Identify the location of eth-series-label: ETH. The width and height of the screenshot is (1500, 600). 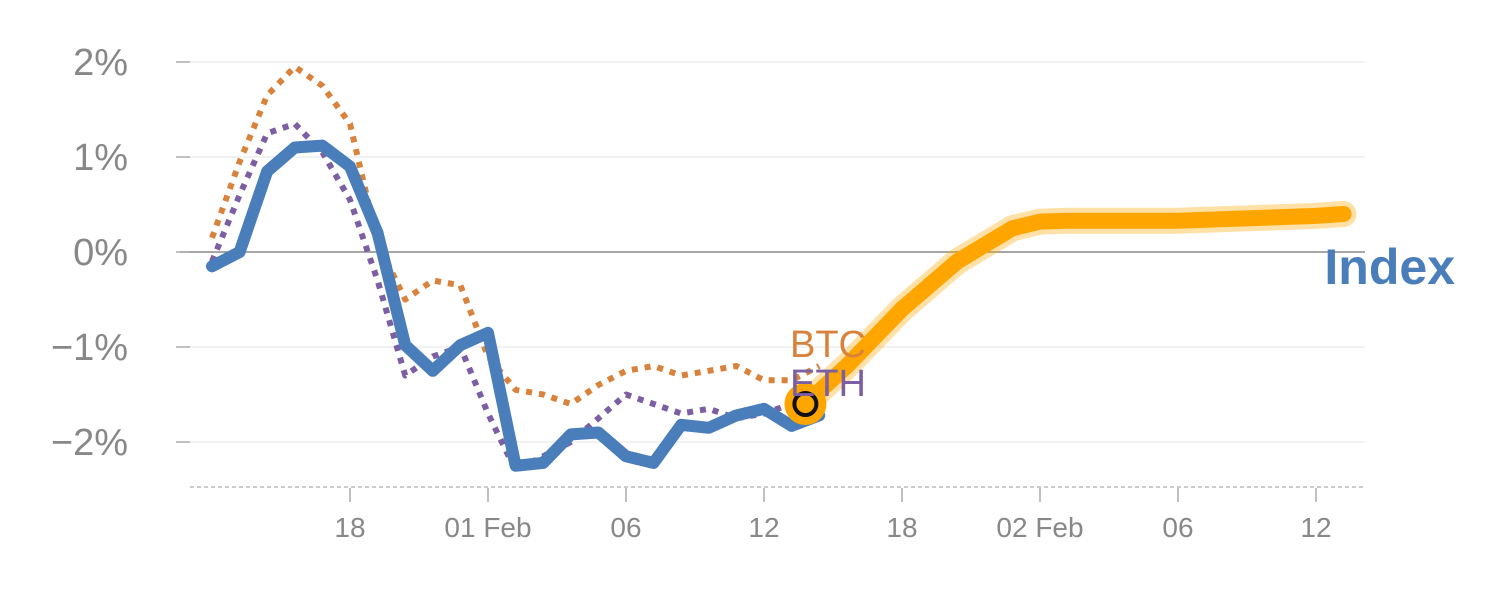
(828, 384).